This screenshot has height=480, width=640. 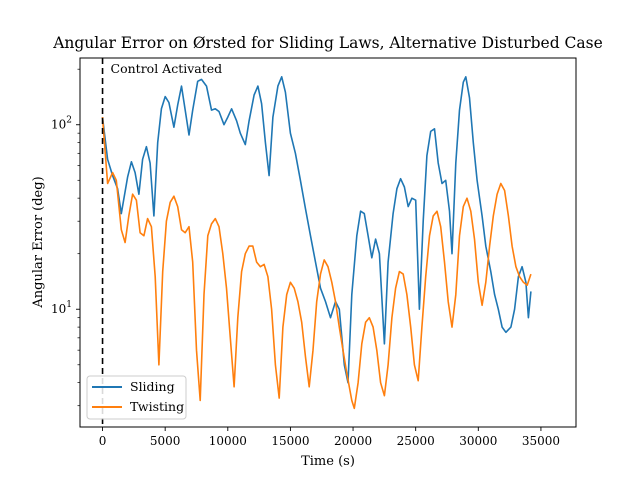 What do you see at coordinates (290, 441) in the screenshot?
I see `x-tick-label: 15000` at bounding box center [290, 441].